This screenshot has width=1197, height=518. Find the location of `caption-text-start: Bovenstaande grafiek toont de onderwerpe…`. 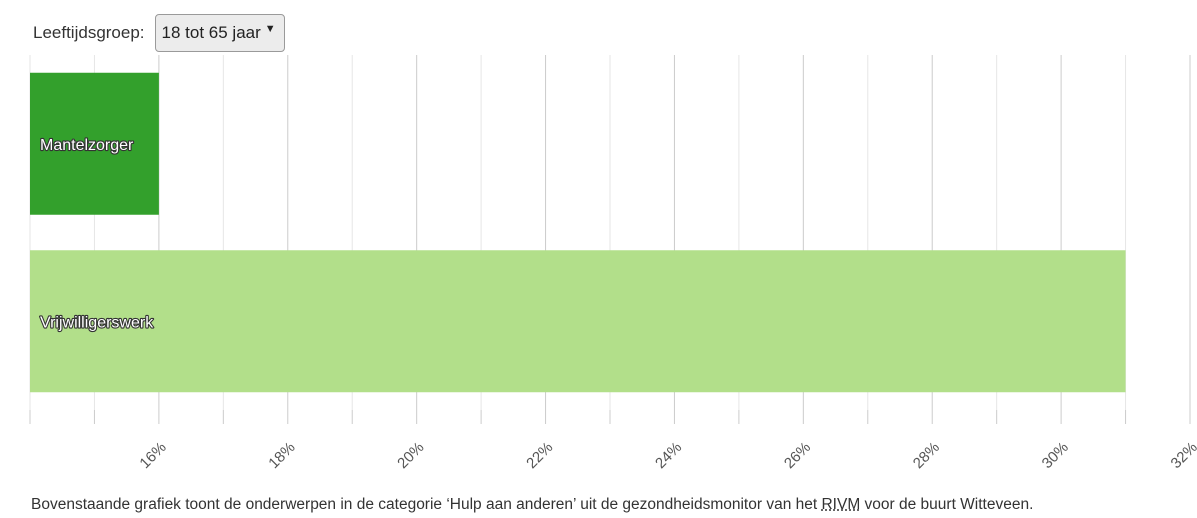

caption-text-start: Bovenstaande grafiek toont de onderwerpe… is located at coordinates (426, 504).